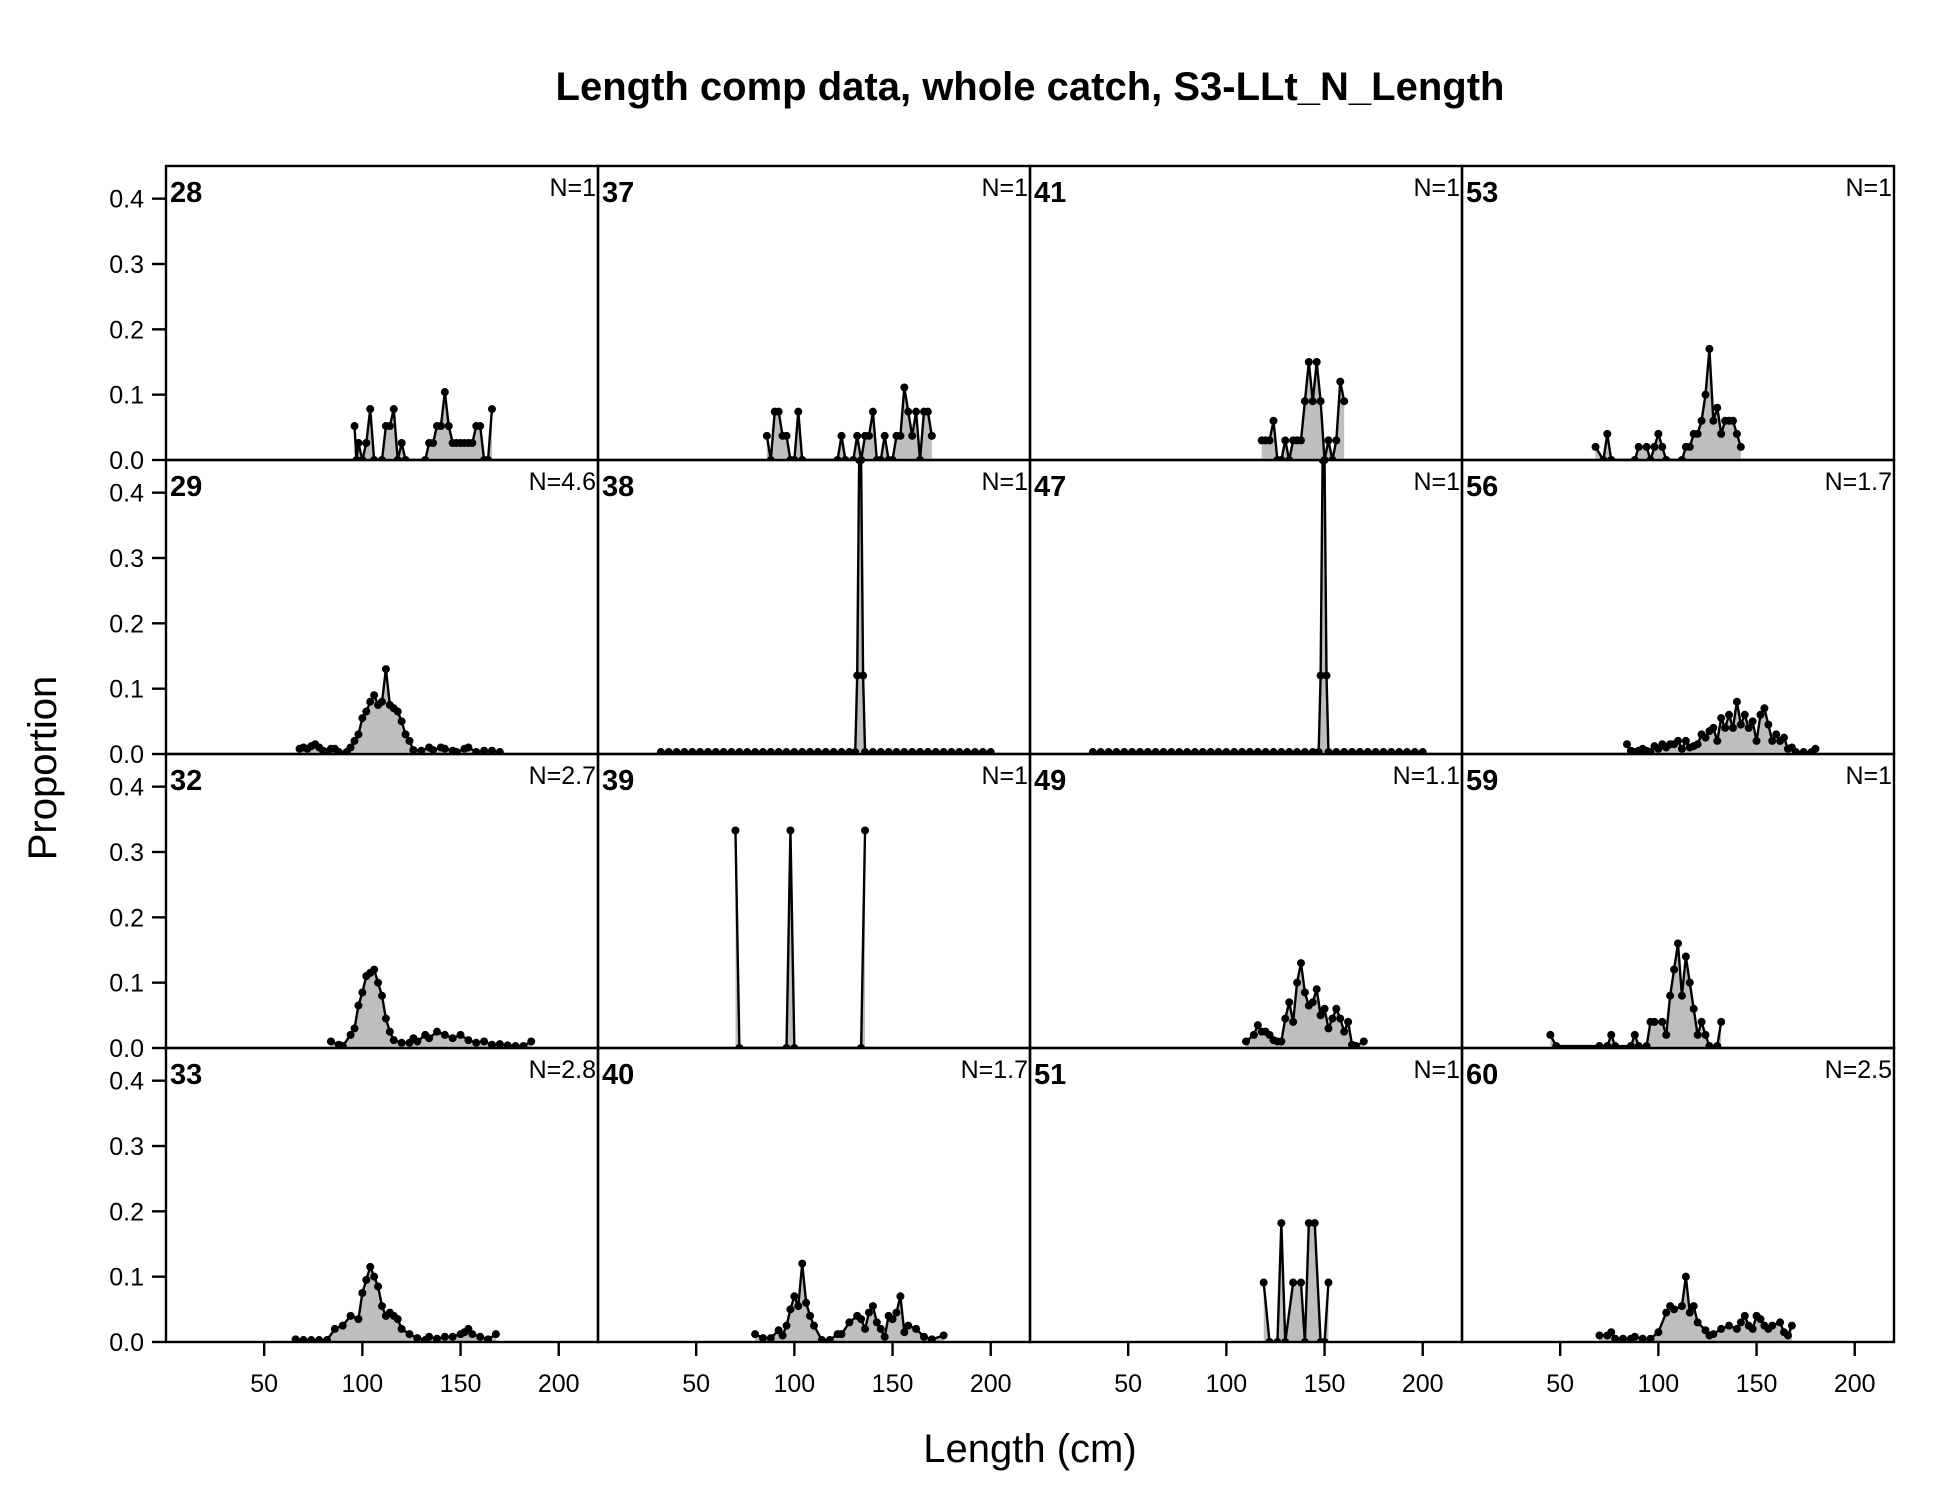 The width and height of the screenshot is (1950, 1500). Describe the element at coordinates (1636, 995) in the screenshot. I see `distribution-area` at that location.